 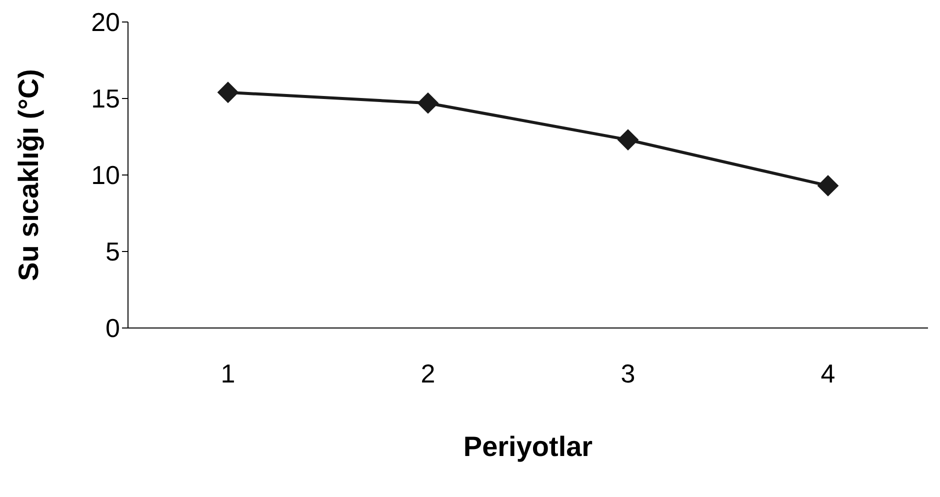 I want to click on x-tick-label: 2, so click(x=428, y=373).